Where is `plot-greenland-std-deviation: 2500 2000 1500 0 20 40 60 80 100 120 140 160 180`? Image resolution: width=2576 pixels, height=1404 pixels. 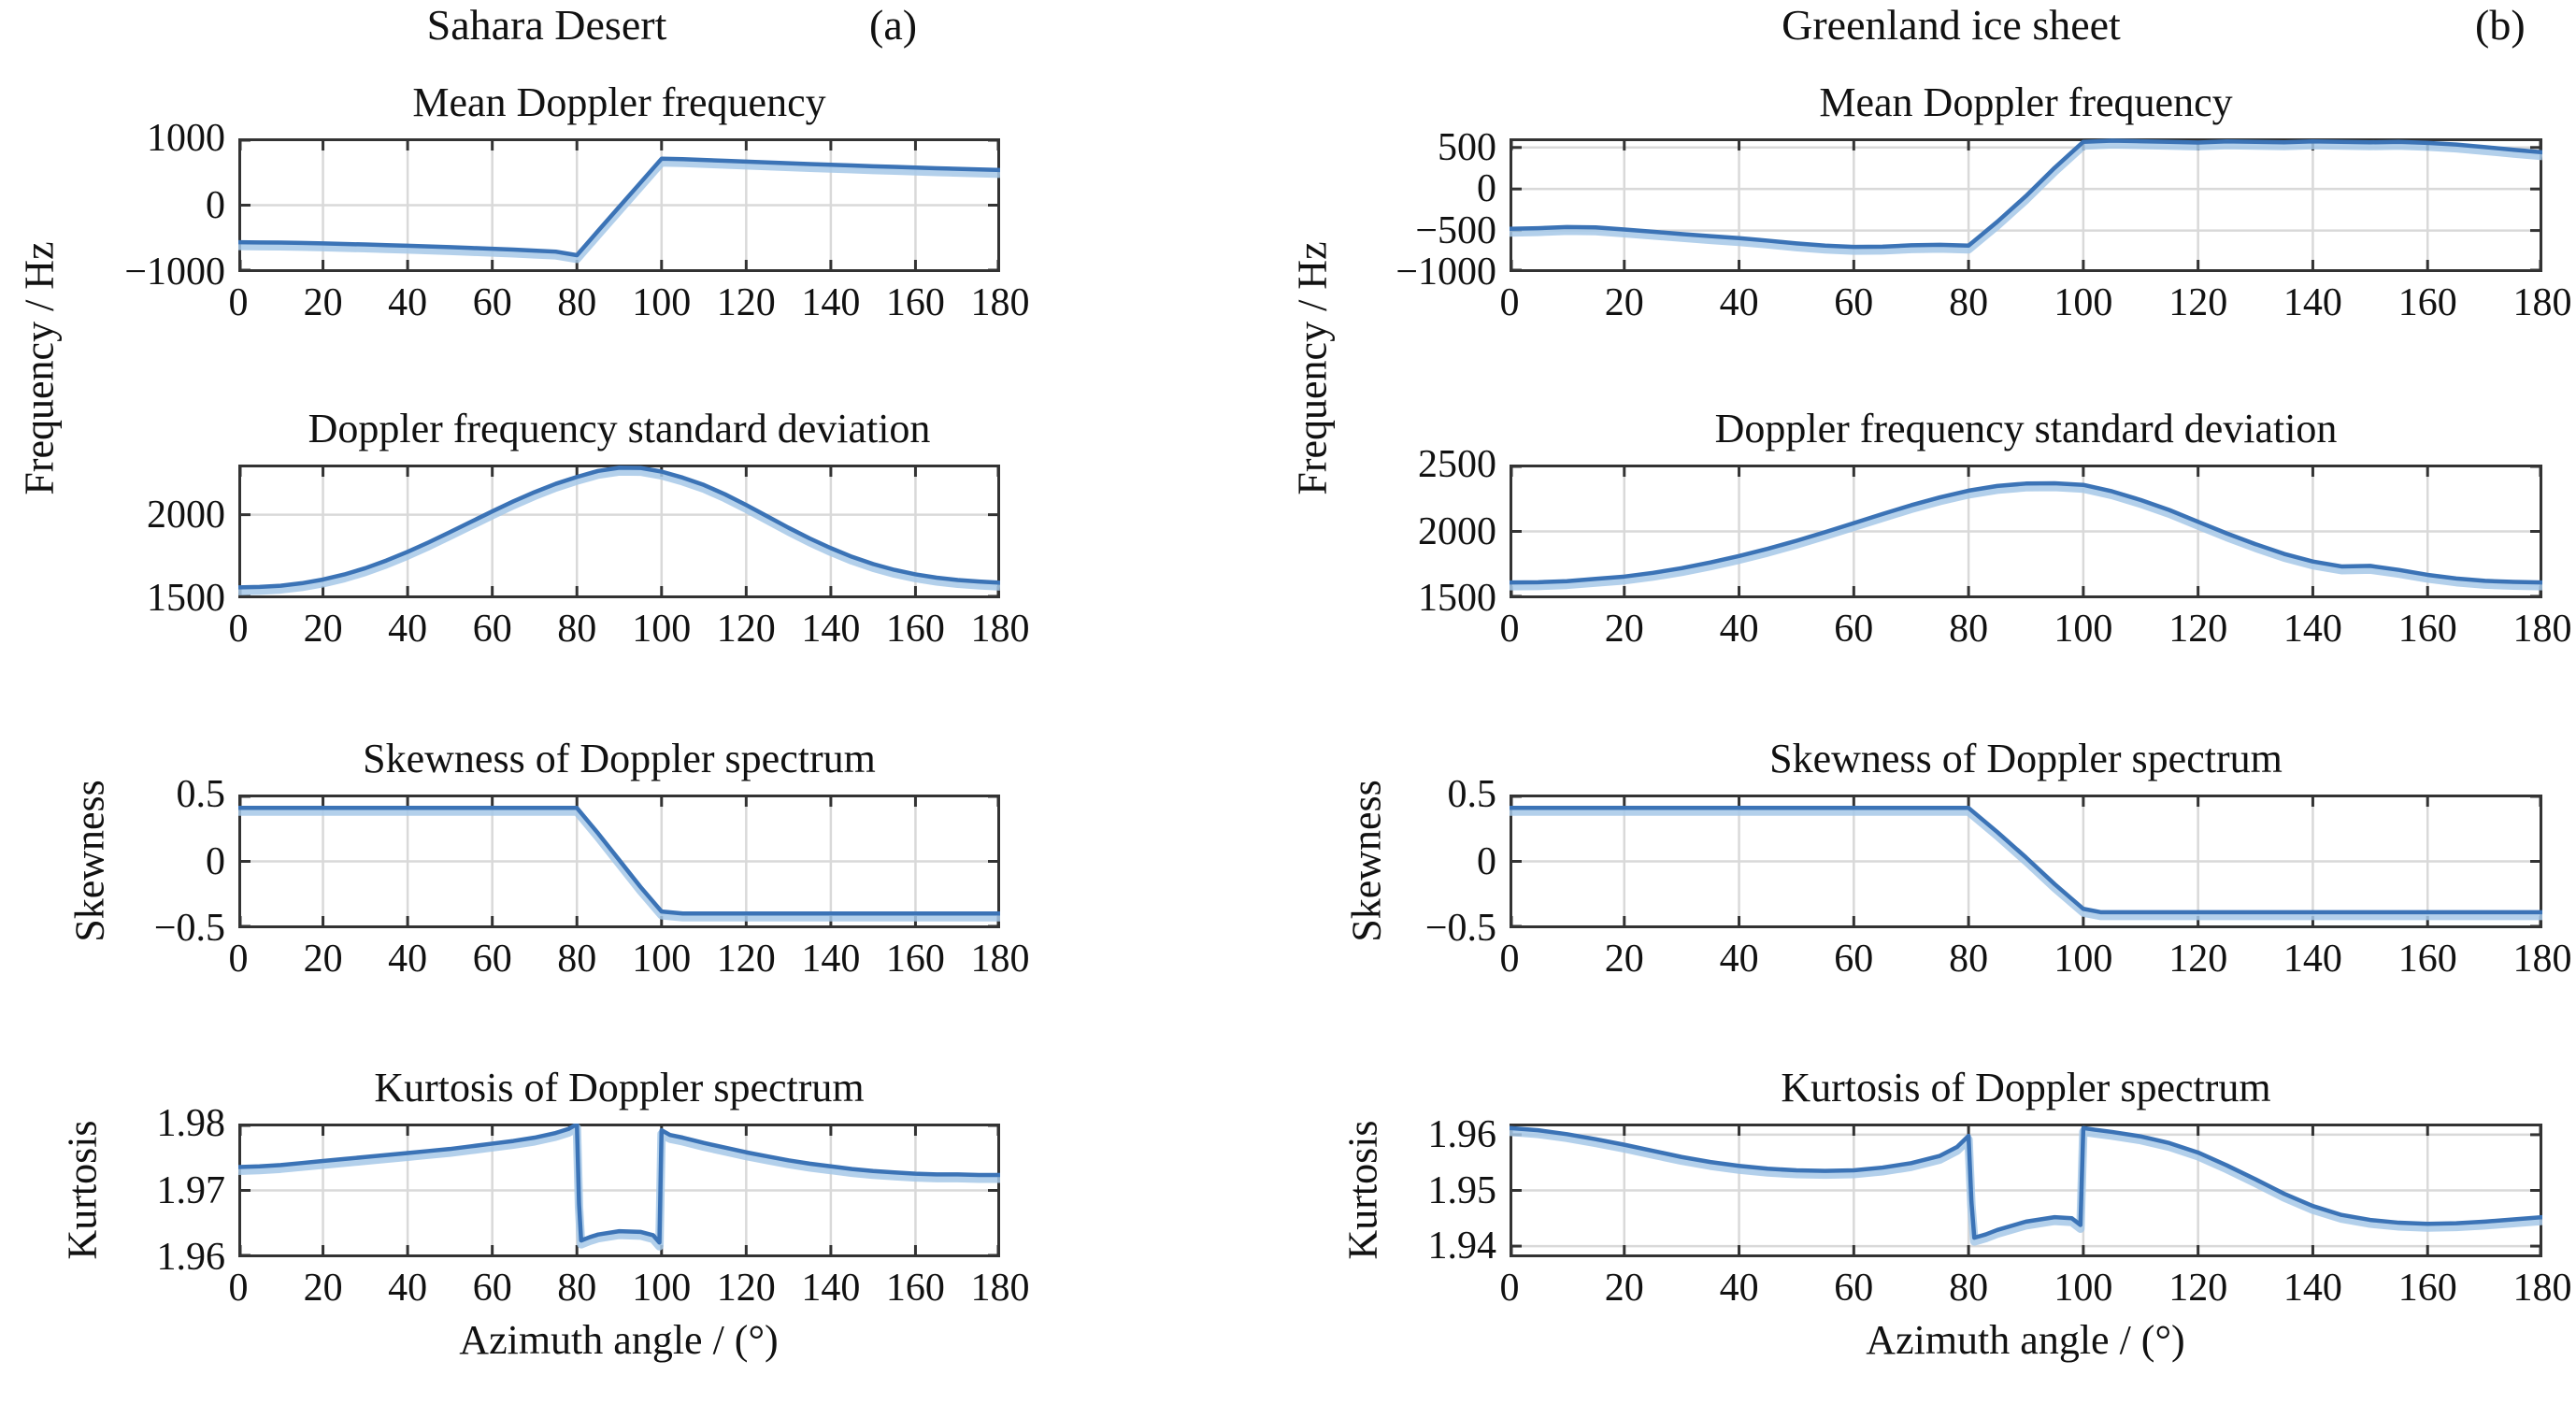
plot-greenland-std-deviation: 2500 2000 1500 0 20 40 60 80 100 120 140 160 180 is located at coordinates (1995, 547).